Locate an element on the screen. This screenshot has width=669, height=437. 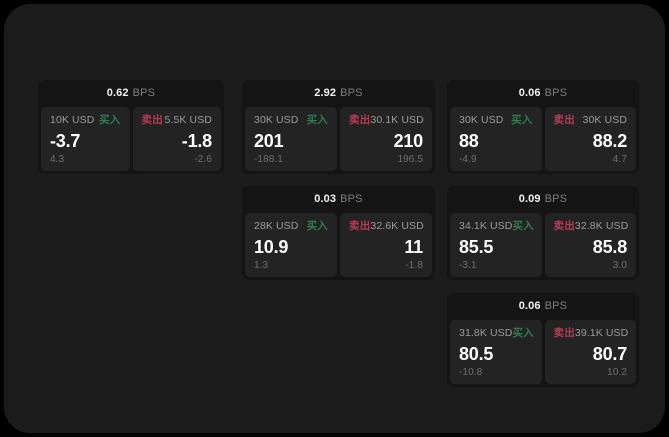
buy-pane-header: 31.8K USD 买入 is located at coordinates (496, 332).